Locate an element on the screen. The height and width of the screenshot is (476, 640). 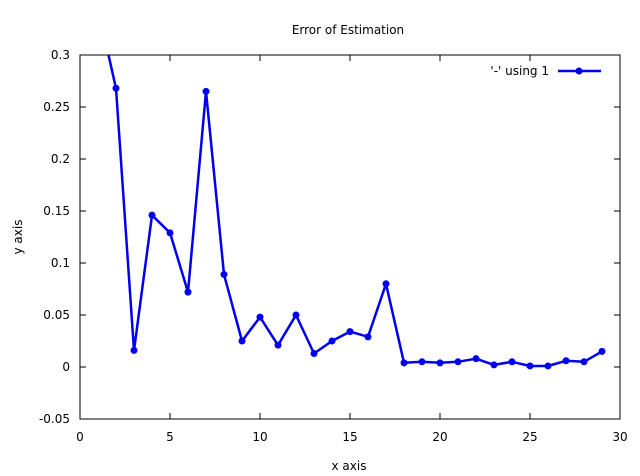
y-tick-label: 0.15 is located at coordinates (56, 211).